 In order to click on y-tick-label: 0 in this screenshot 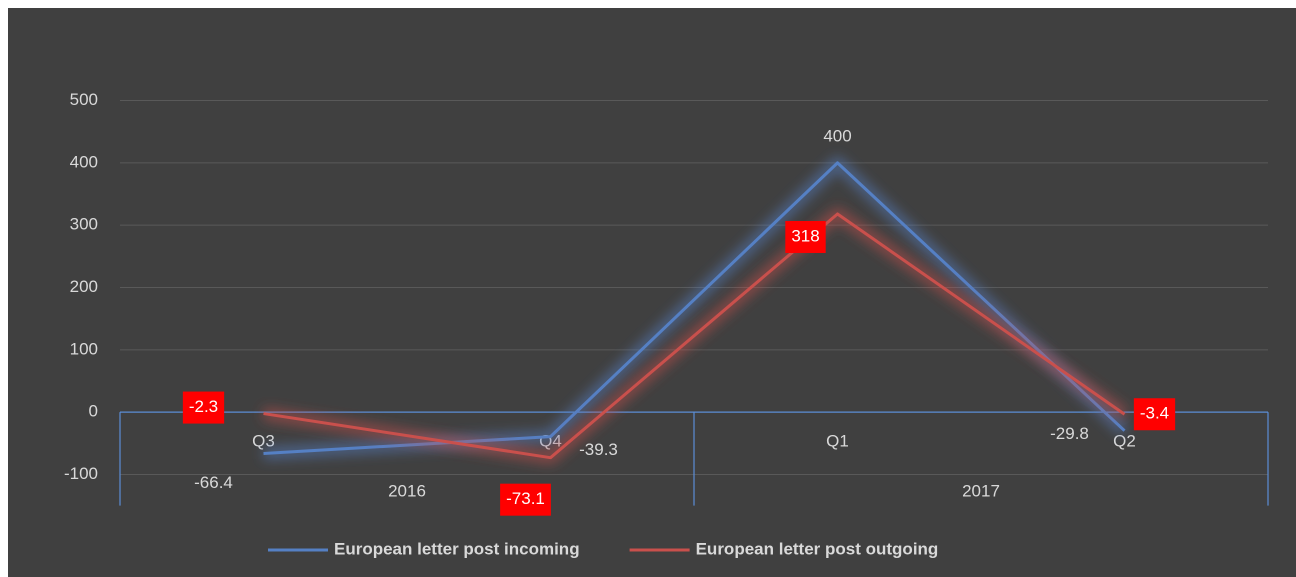, I will do `click(93, 411)`.